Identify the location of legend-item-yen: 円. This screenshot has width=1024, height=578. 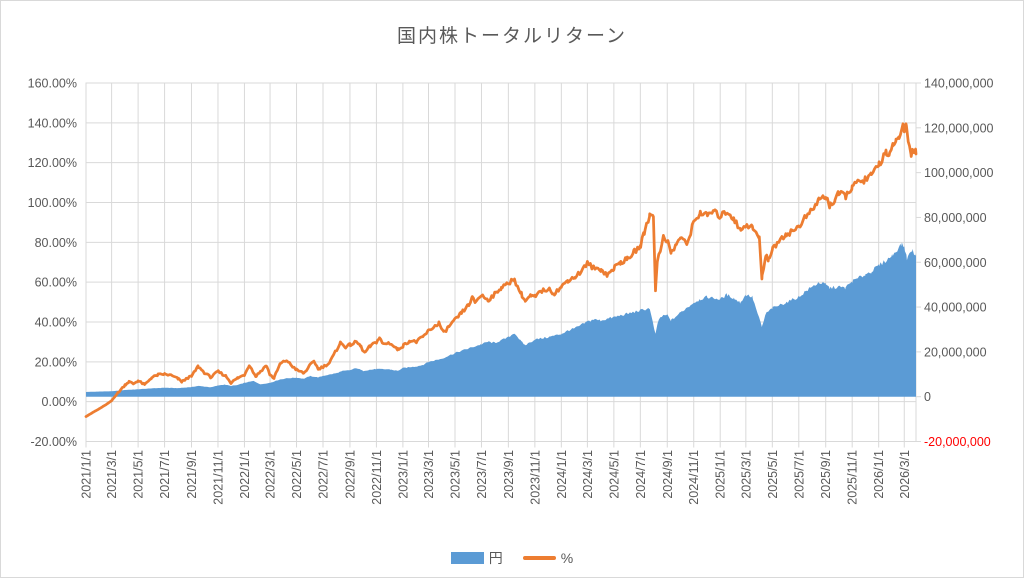
(476, 558).